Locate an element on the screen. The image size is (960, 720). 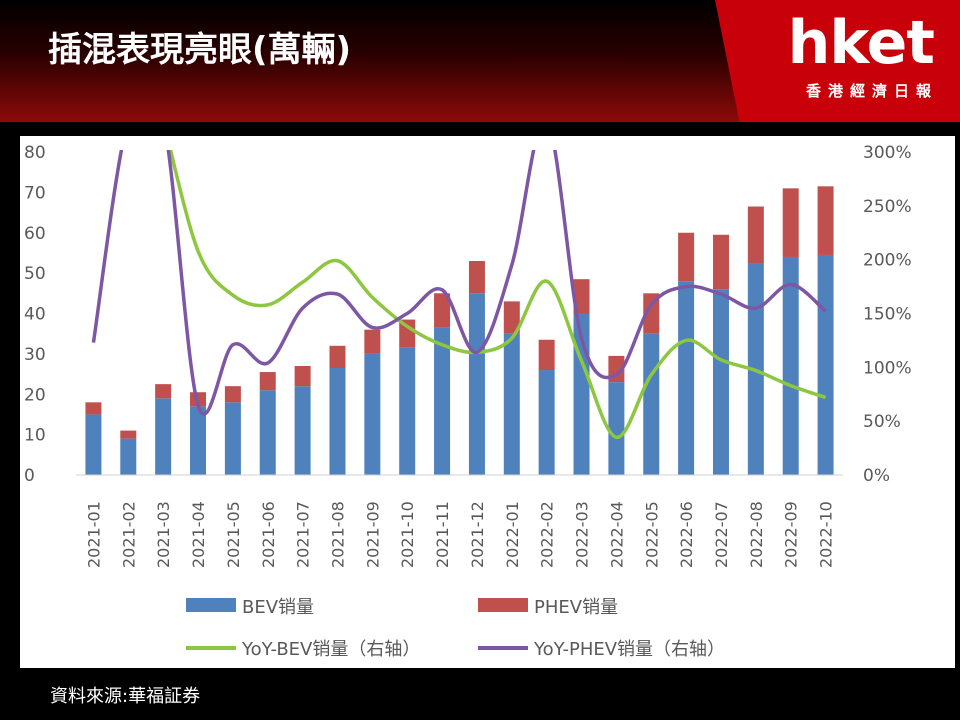
x-tick-label: 2022-08 is located at coordinates (756, 534).